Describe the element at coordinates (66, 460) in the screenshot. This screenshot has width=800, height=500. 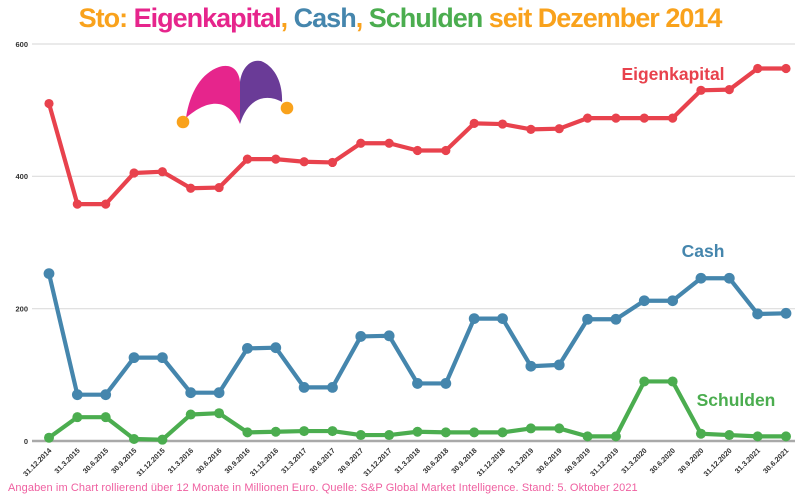
I see `x-tick-label: 31.3.2015` at that location.